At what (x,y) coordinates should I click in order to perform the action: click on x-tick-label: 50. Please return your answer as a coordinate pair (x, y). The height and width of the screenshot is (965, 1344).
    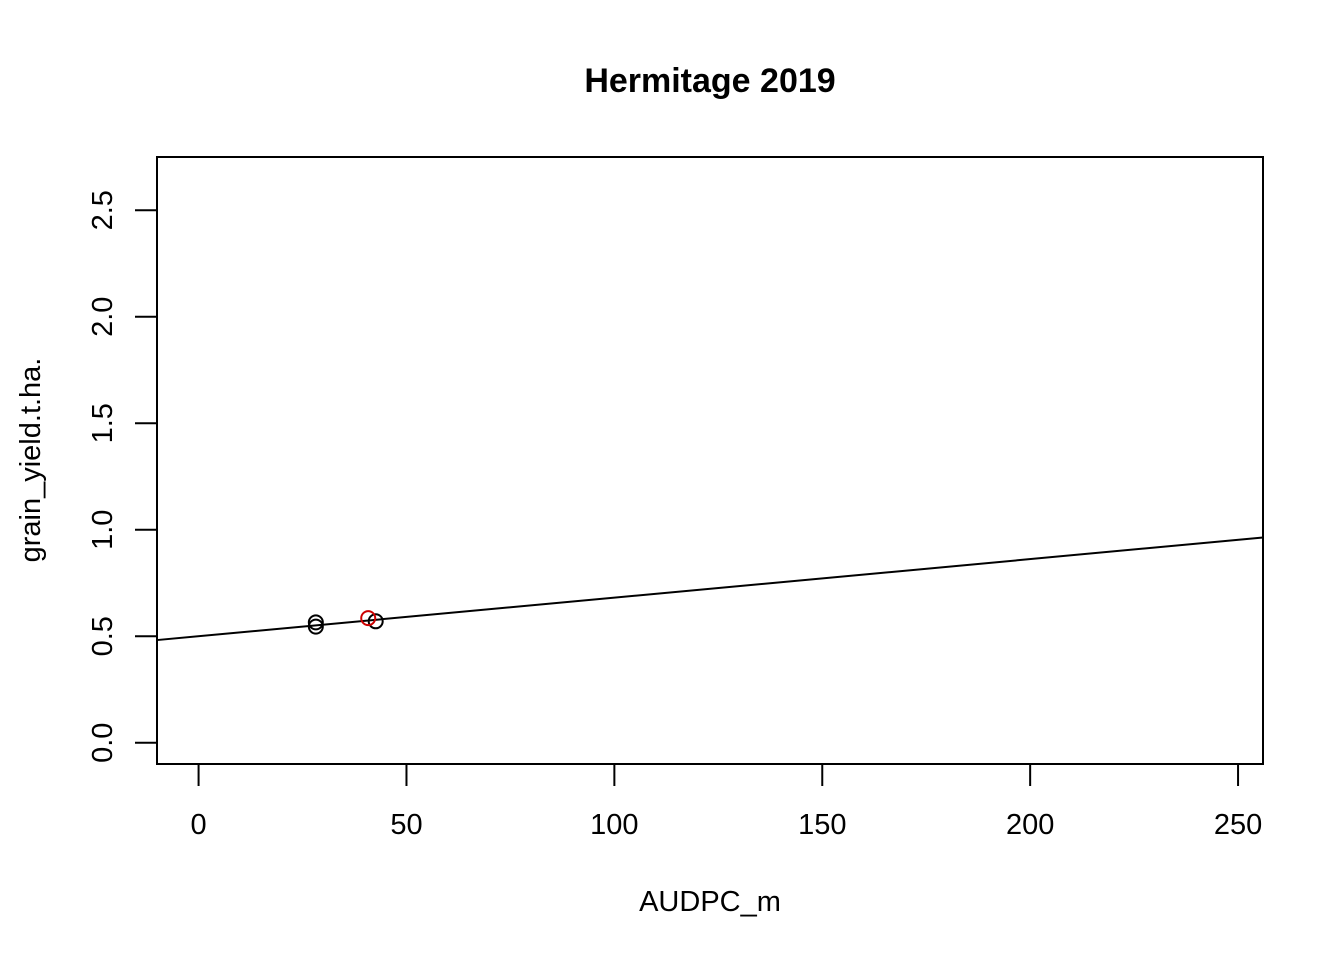
    Looking at the image, I should click on (406, 825).